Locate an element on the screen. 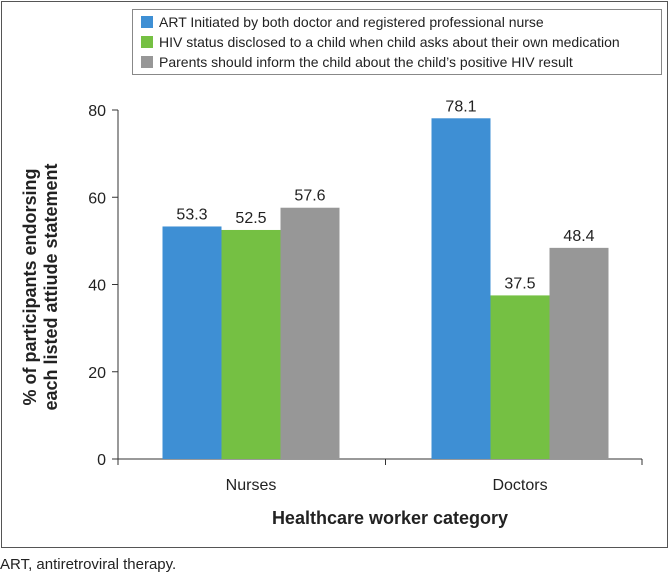 The width and height of the screenshot is (670, 576). legend-swatch-blue is located at coordinates (147, 22).